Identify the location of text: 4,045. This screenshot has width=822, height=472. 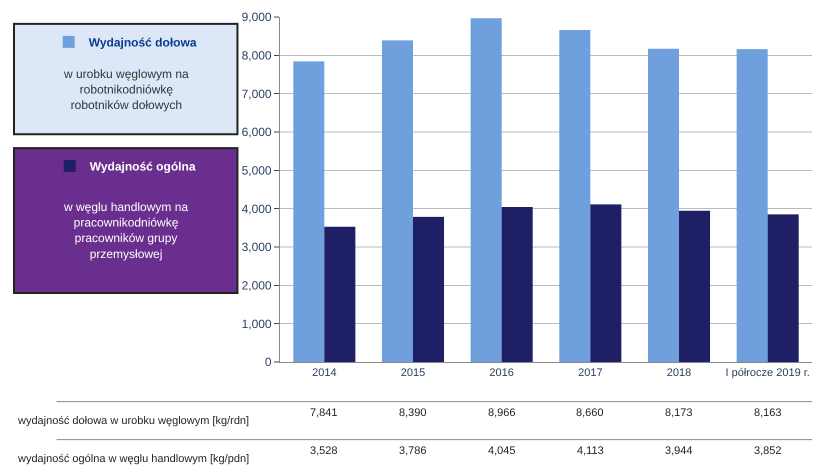
(502, 451).